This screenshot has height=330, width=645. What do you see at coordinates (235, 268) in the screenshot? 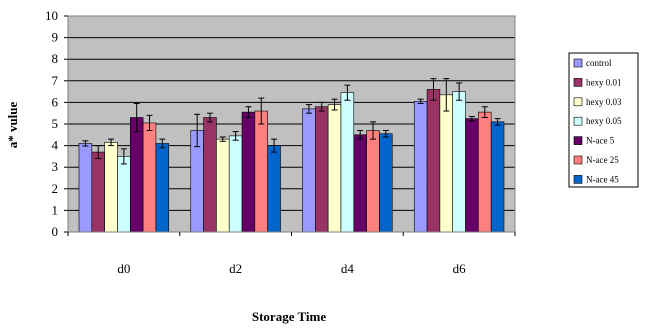
I see `x-category-label: d2` at bounding box center [235, 268].